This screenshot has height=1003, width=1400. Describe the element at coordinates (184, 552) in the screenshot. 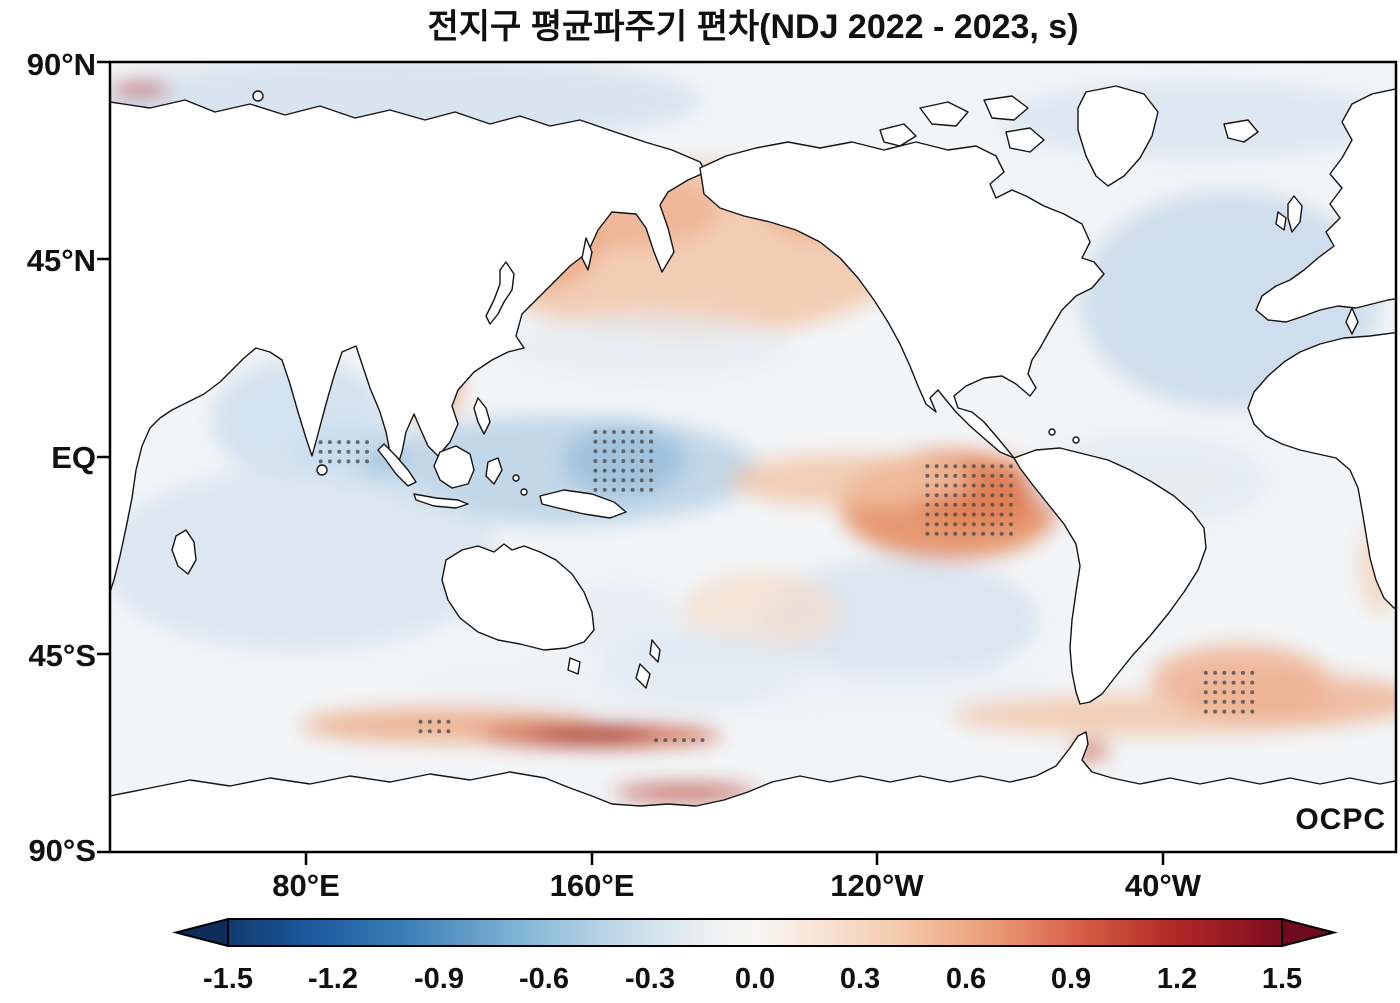

I see `land-madagascar` at that location.